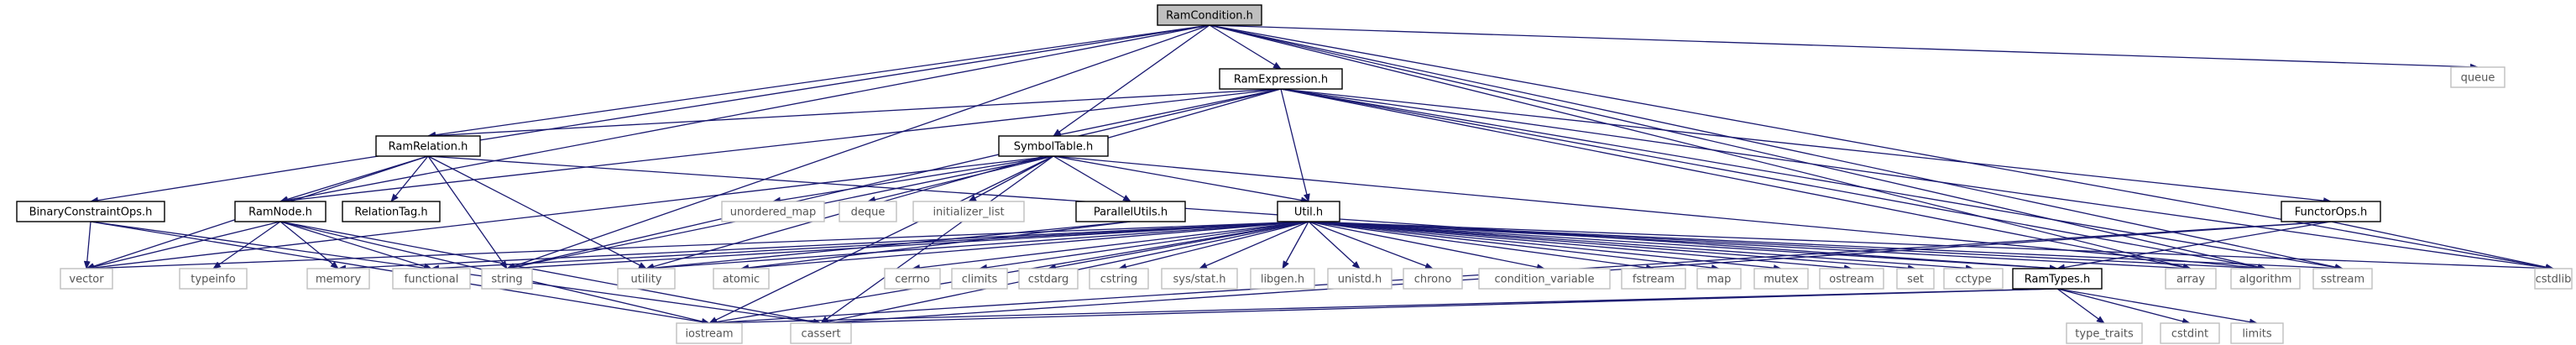 The height and width of the screenshot is (345, 2576). What do you see at coordinates (213, 280) in the screenshot?
I see `node-label-typeinfo: typeinfo` at bounding box center [213, 280].